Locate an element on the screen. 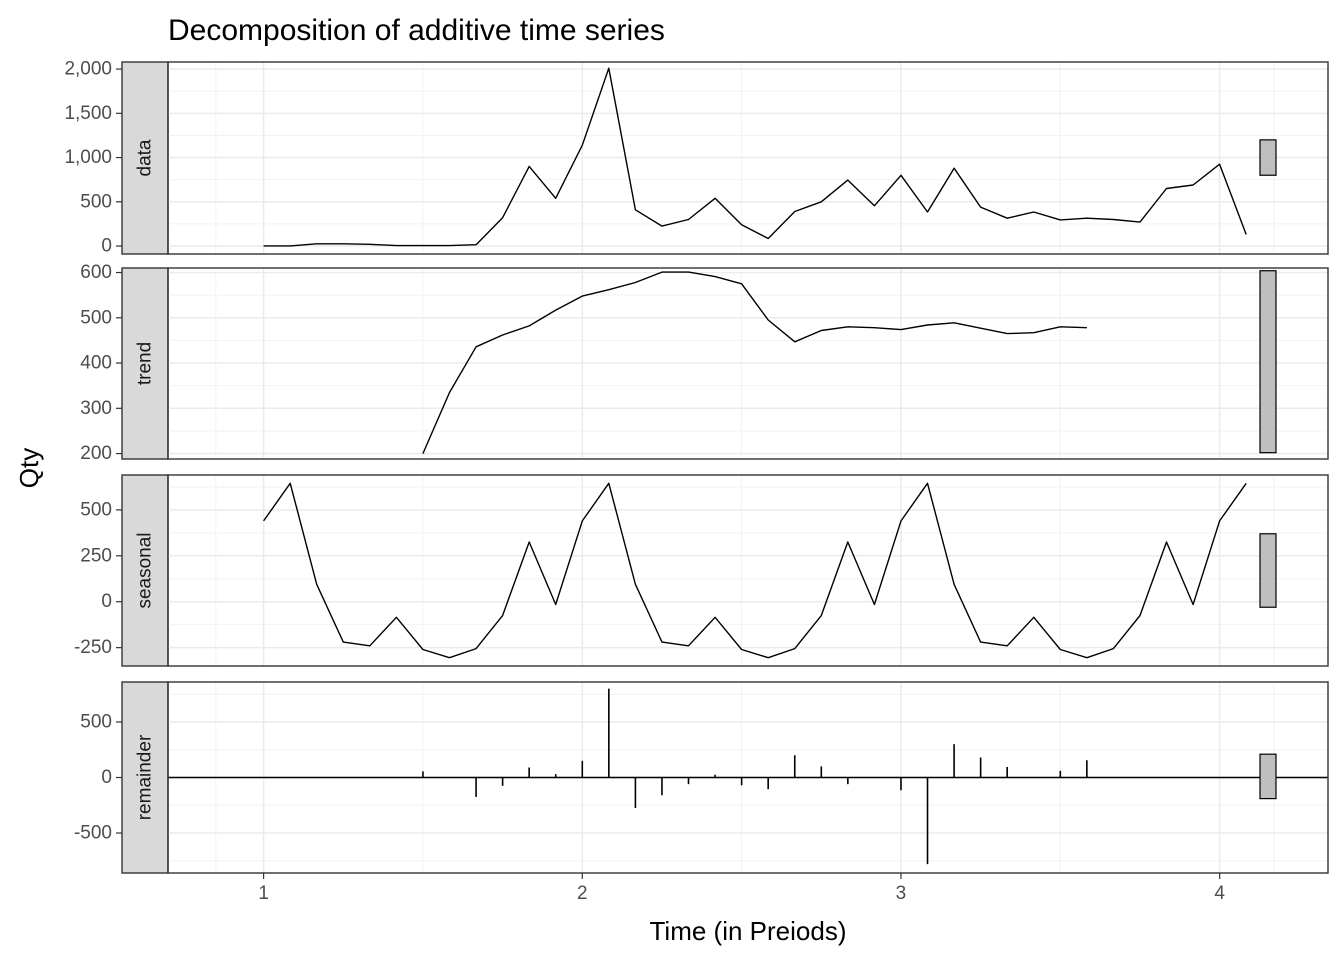 Image resolution: width=1344 pixels, height=960 pixels. strip-trend is located at coordinates (145, 363).